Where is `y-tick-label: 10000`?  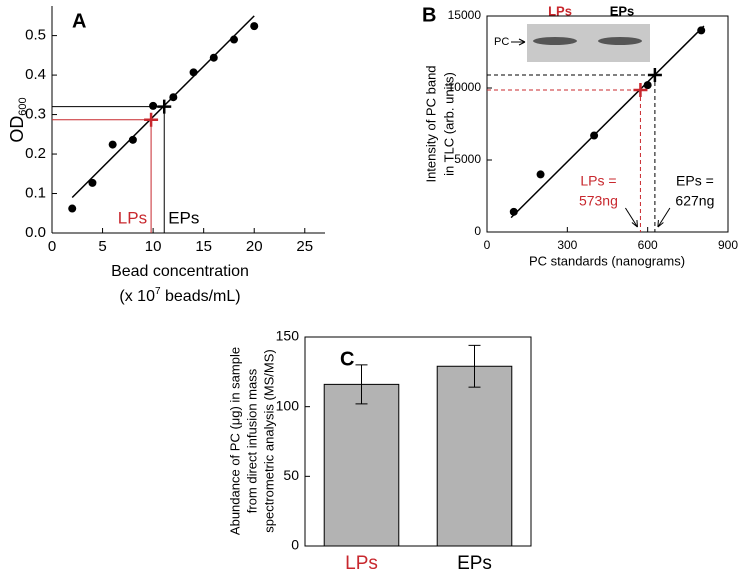
y-tick-label: 10000 is located at coordinates (465, 87).